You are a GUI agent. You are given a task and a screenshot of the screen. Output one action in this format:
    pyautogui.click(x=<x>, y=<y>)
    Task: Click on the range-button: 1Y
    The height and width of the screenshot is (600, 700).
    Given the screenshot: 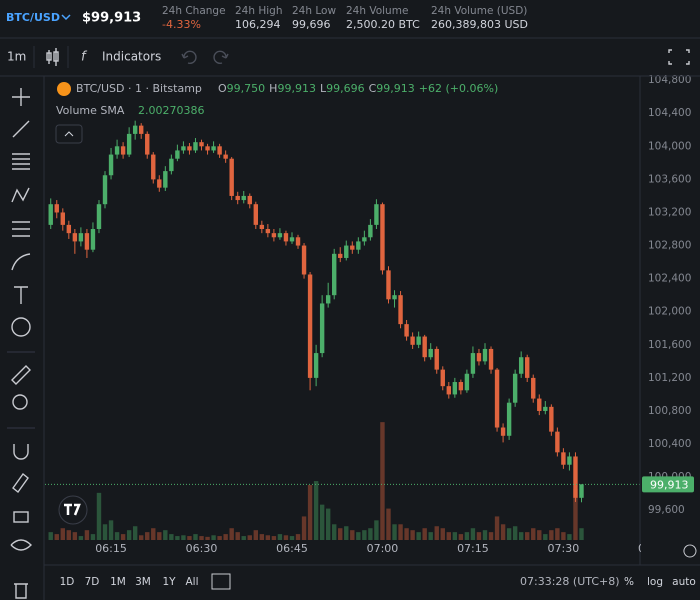 What is the action you would take?
    pyautogui.click(x=169, y=582)
    